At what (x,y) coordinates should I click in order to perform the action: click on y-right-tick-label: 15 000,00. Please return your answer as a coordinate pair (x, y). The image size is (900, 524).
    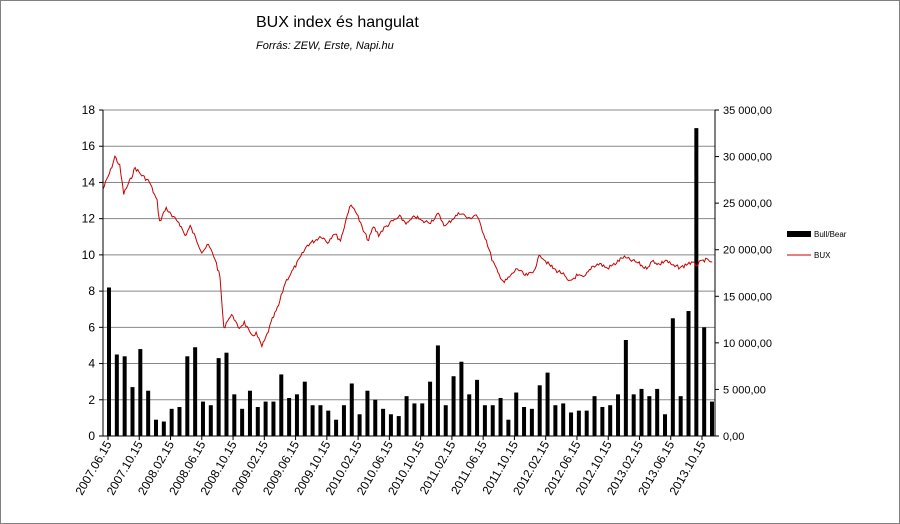
    Looking at the image, I should click on (747, 297).